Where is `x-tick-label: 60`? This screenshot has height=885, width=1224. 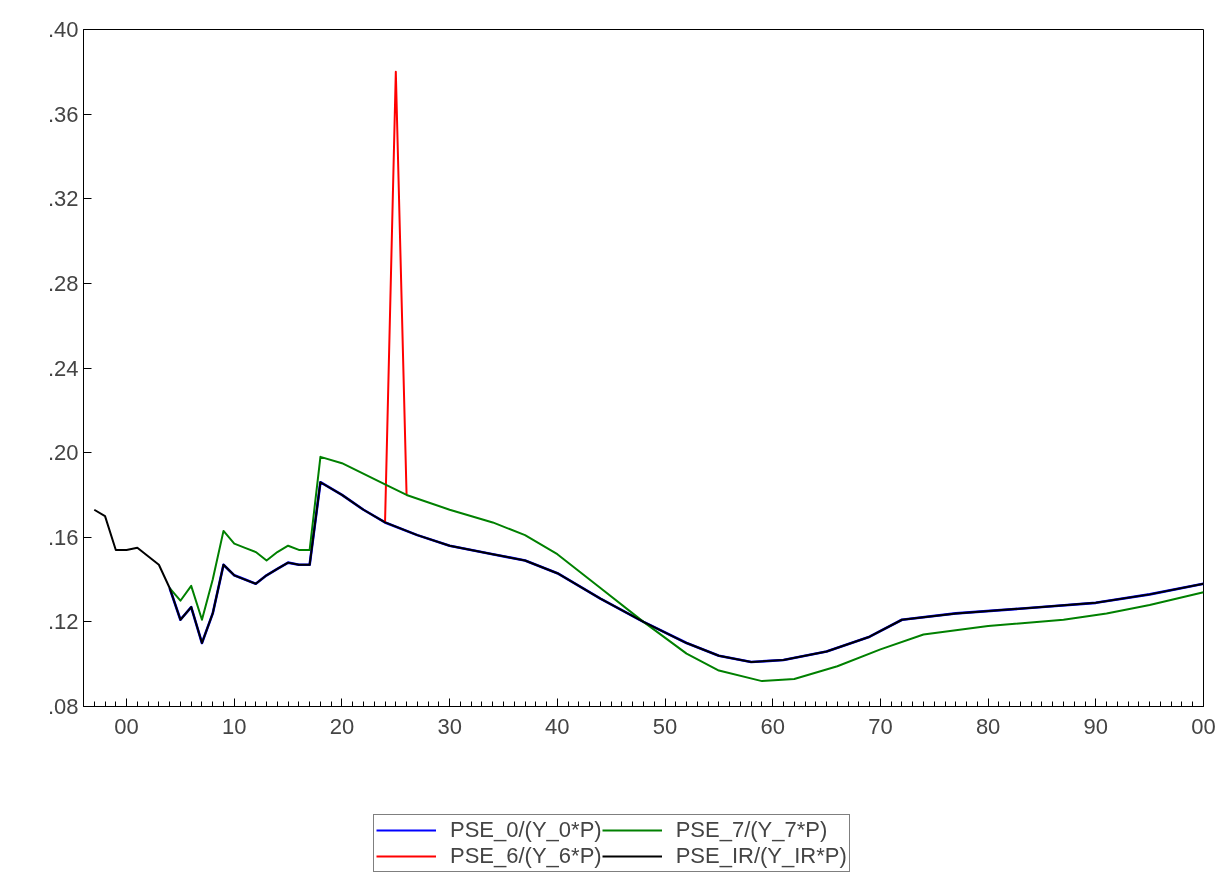 x-tick-label: 60 is located at coordinates (772, 726).